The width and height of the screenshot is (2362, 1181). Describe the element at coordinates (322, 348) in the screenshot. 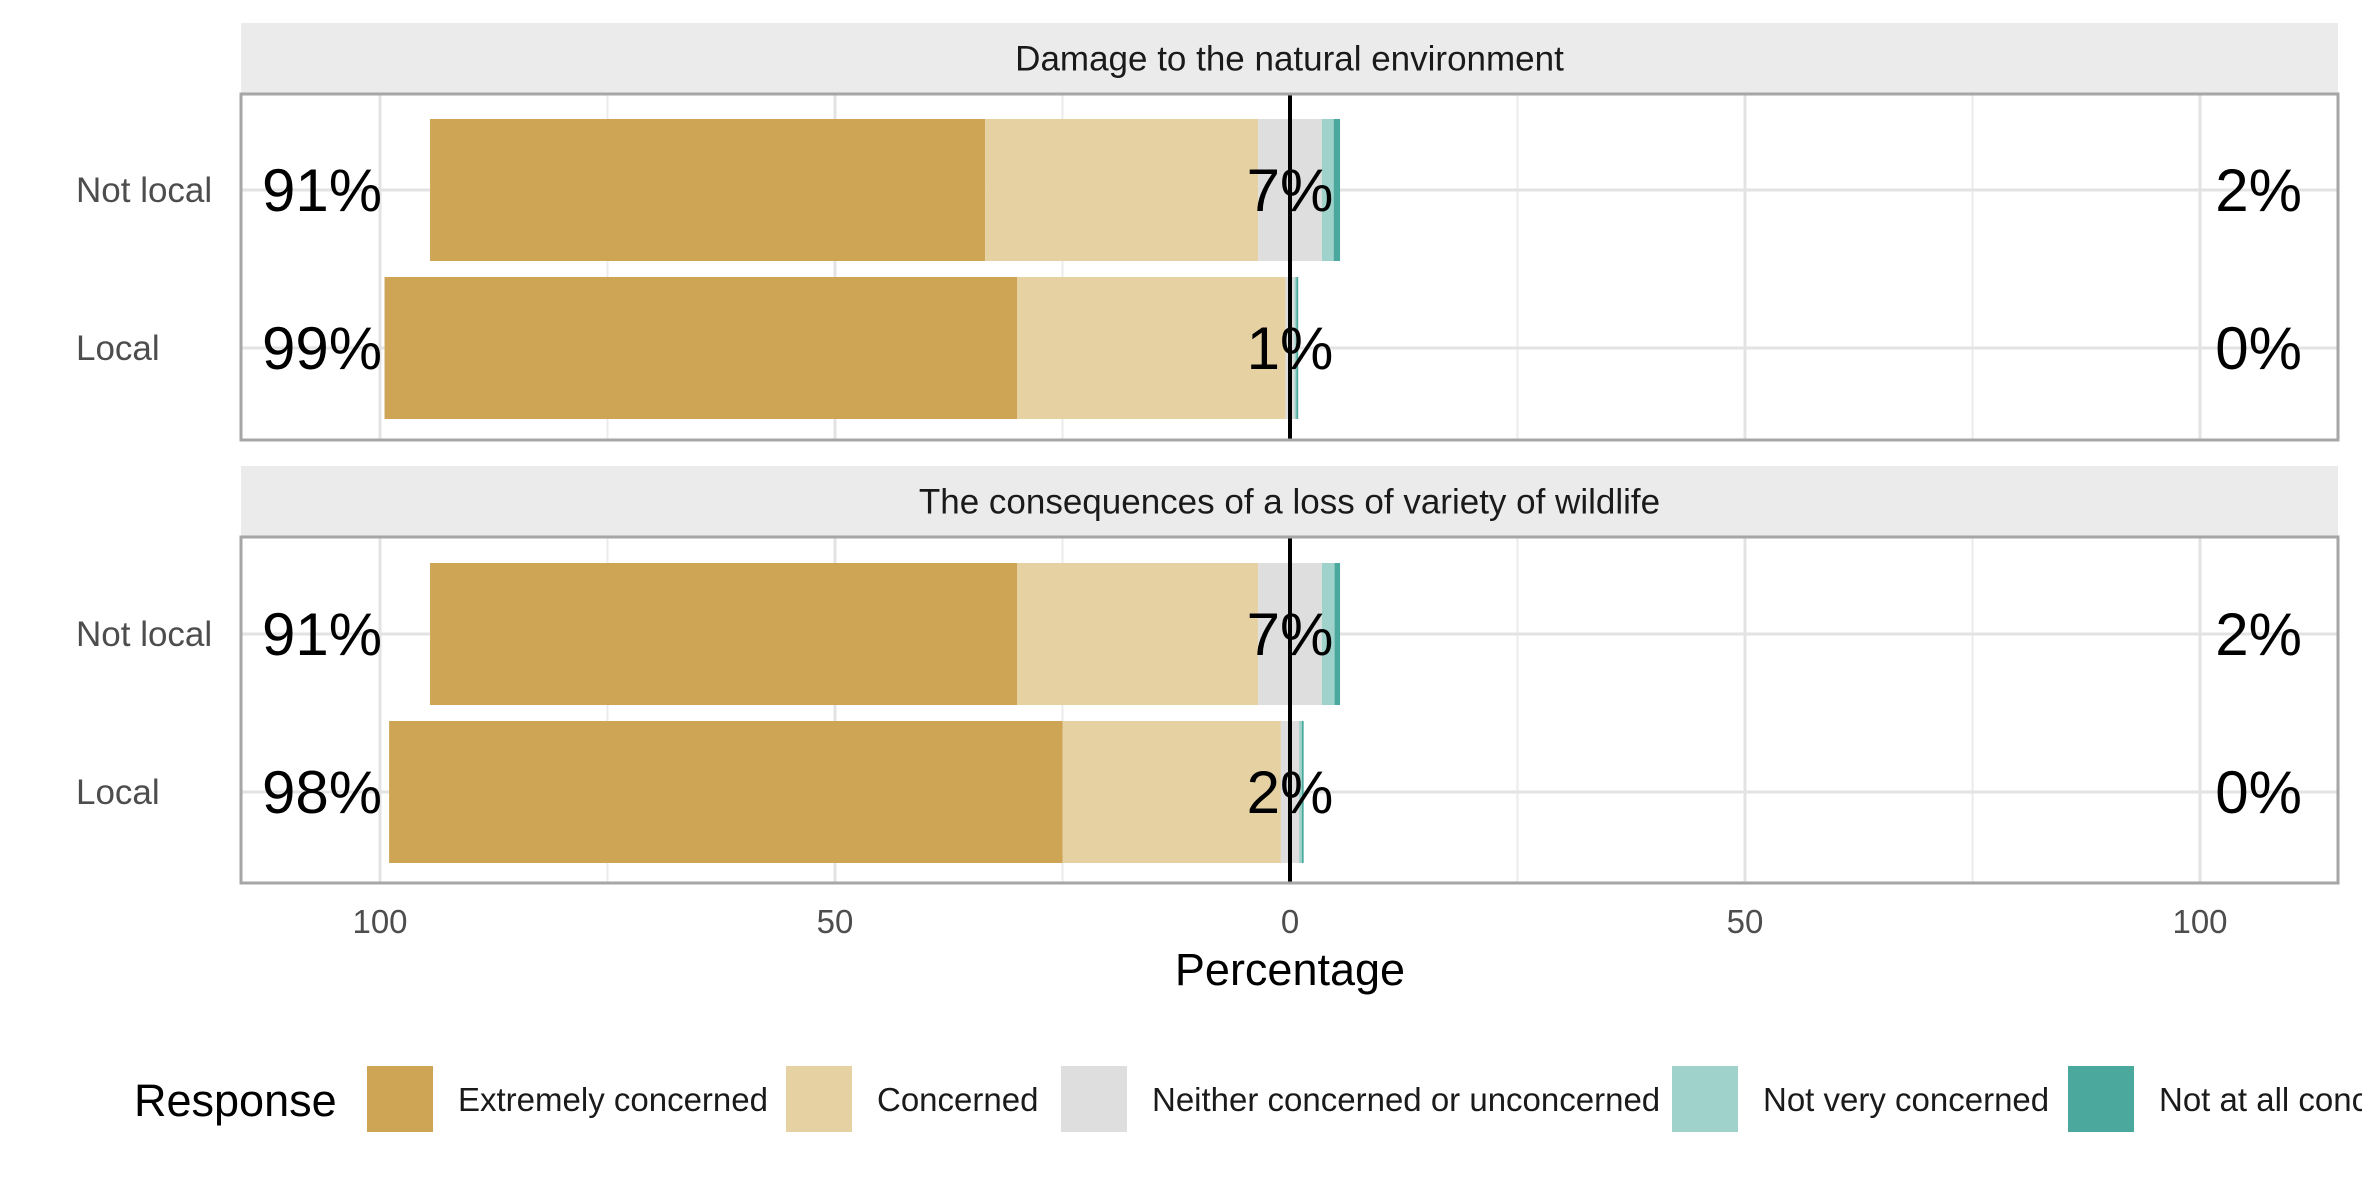

I see `left-percent-label: 99%` at that location.